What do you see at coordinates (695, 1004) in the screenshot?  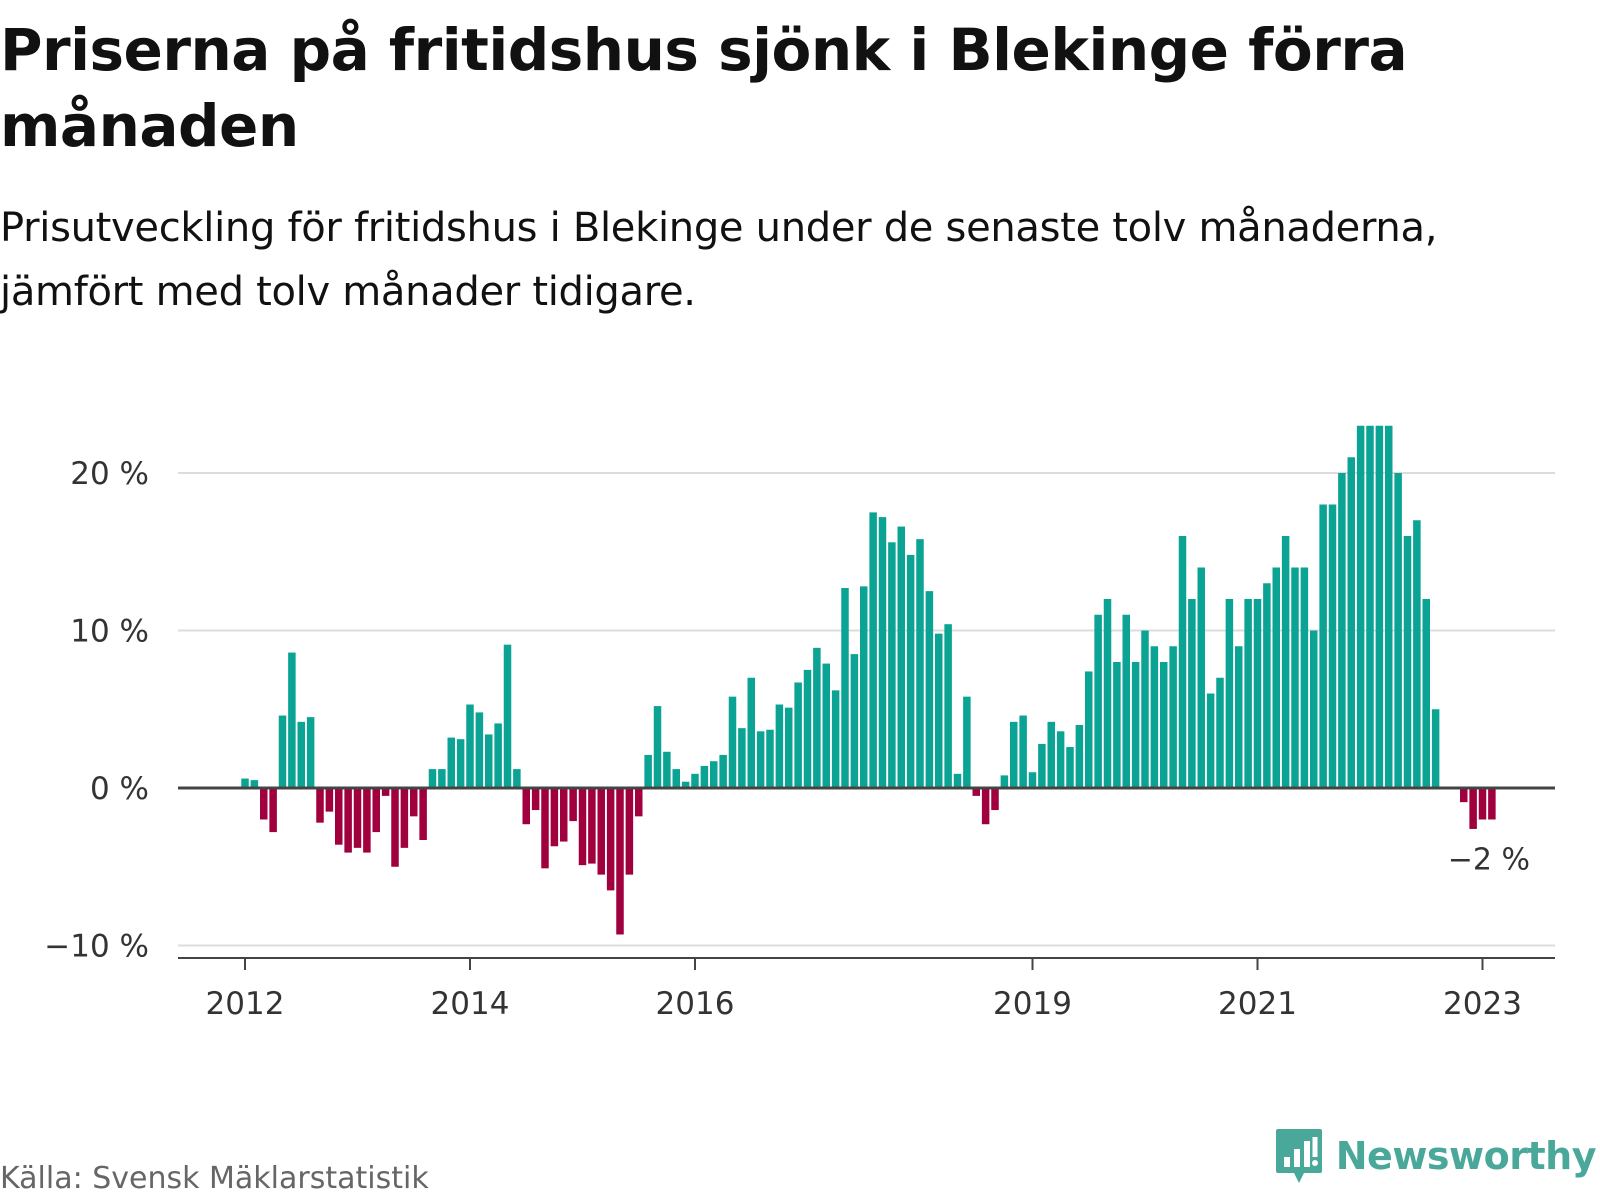 I see `x-tick-label: 2016` at bounding box center [695, 1004].